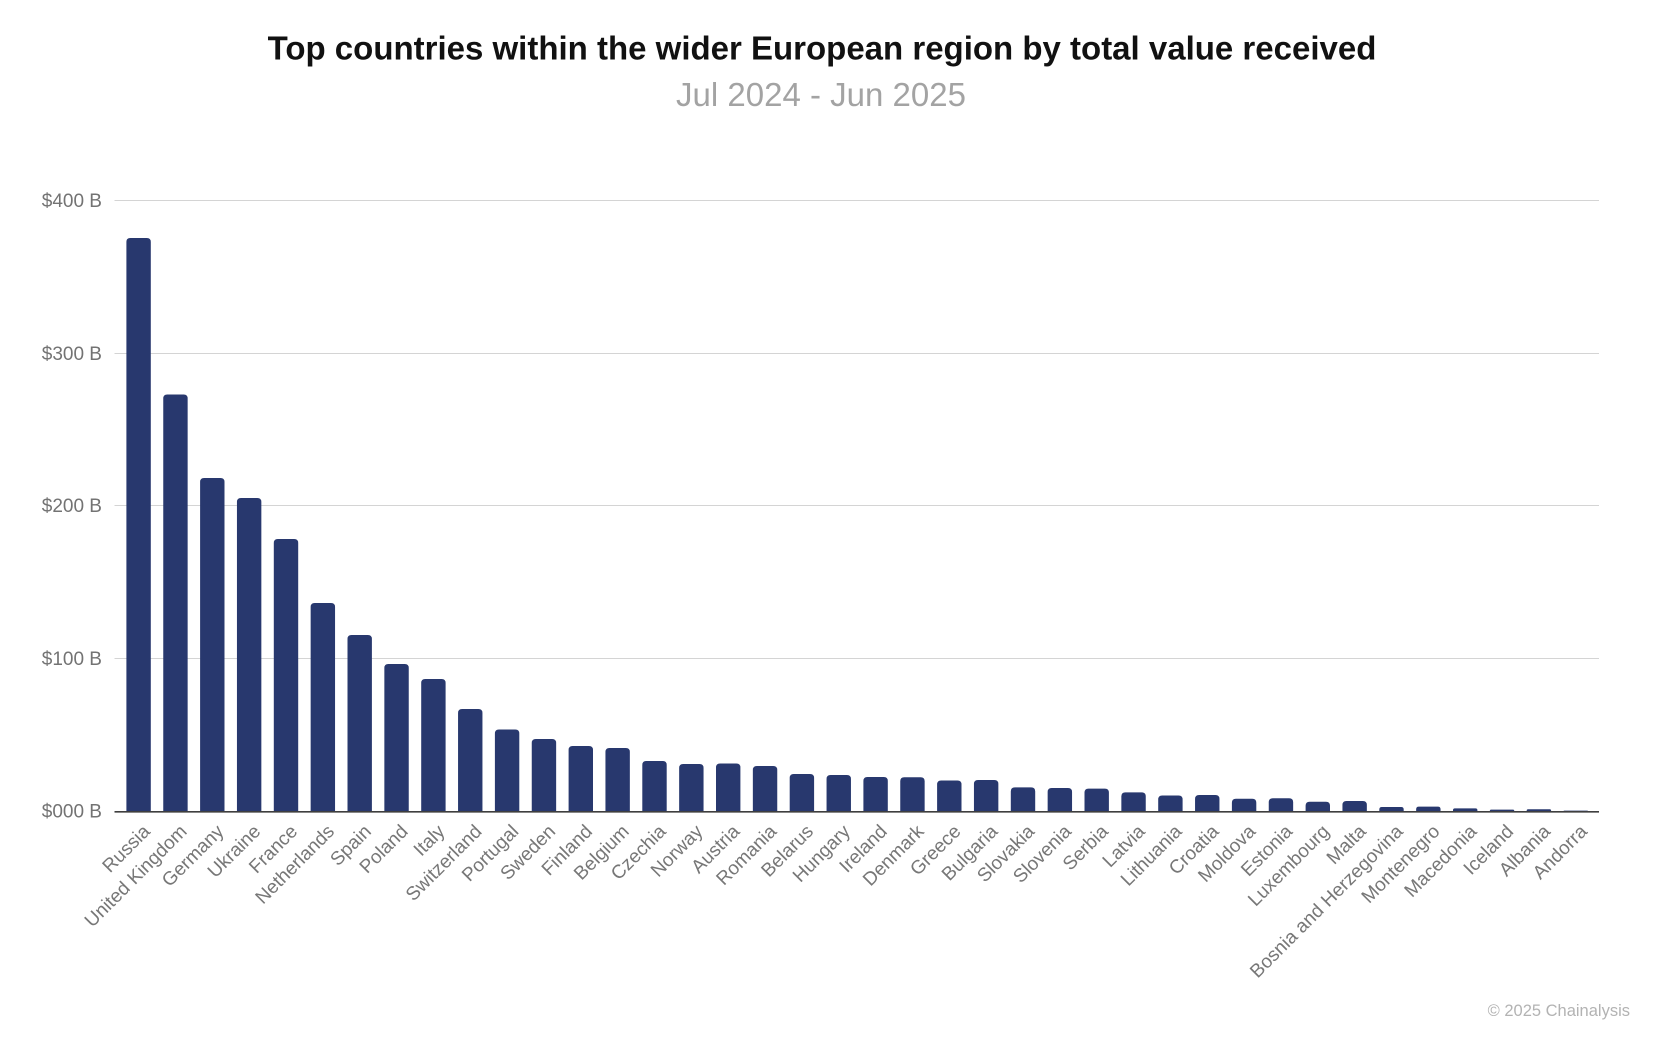 Image resolution: width=1658 pixels, height=1040 pixels. I want to click on svg-text: Jul 2024 - Jun 2025, so click(821, 94).